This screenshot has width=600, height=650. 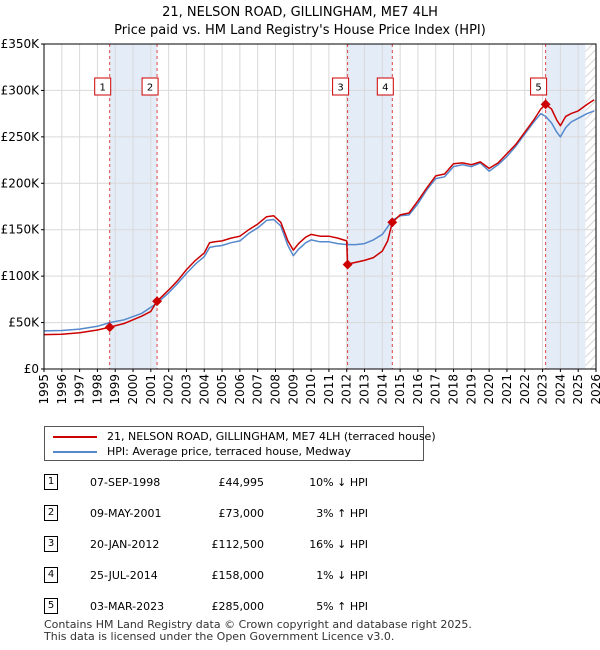 I want to click on legend-swatch-property, so click(x=75, y=436).